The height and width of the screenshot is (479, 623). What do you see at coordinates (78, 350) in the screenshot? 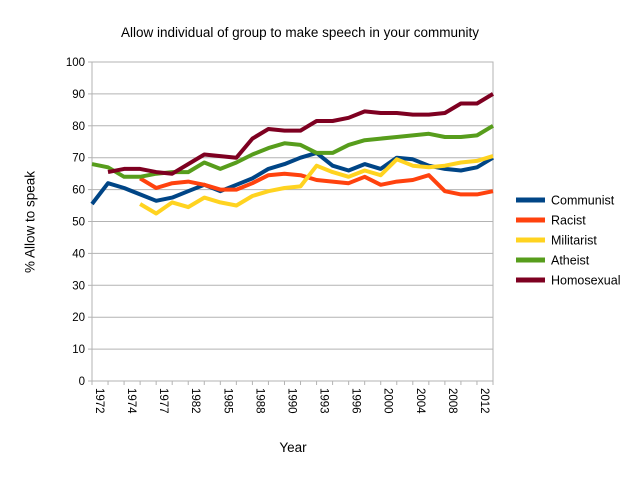
I see `y-tick-label: 10` at bounding box center [78, 350].